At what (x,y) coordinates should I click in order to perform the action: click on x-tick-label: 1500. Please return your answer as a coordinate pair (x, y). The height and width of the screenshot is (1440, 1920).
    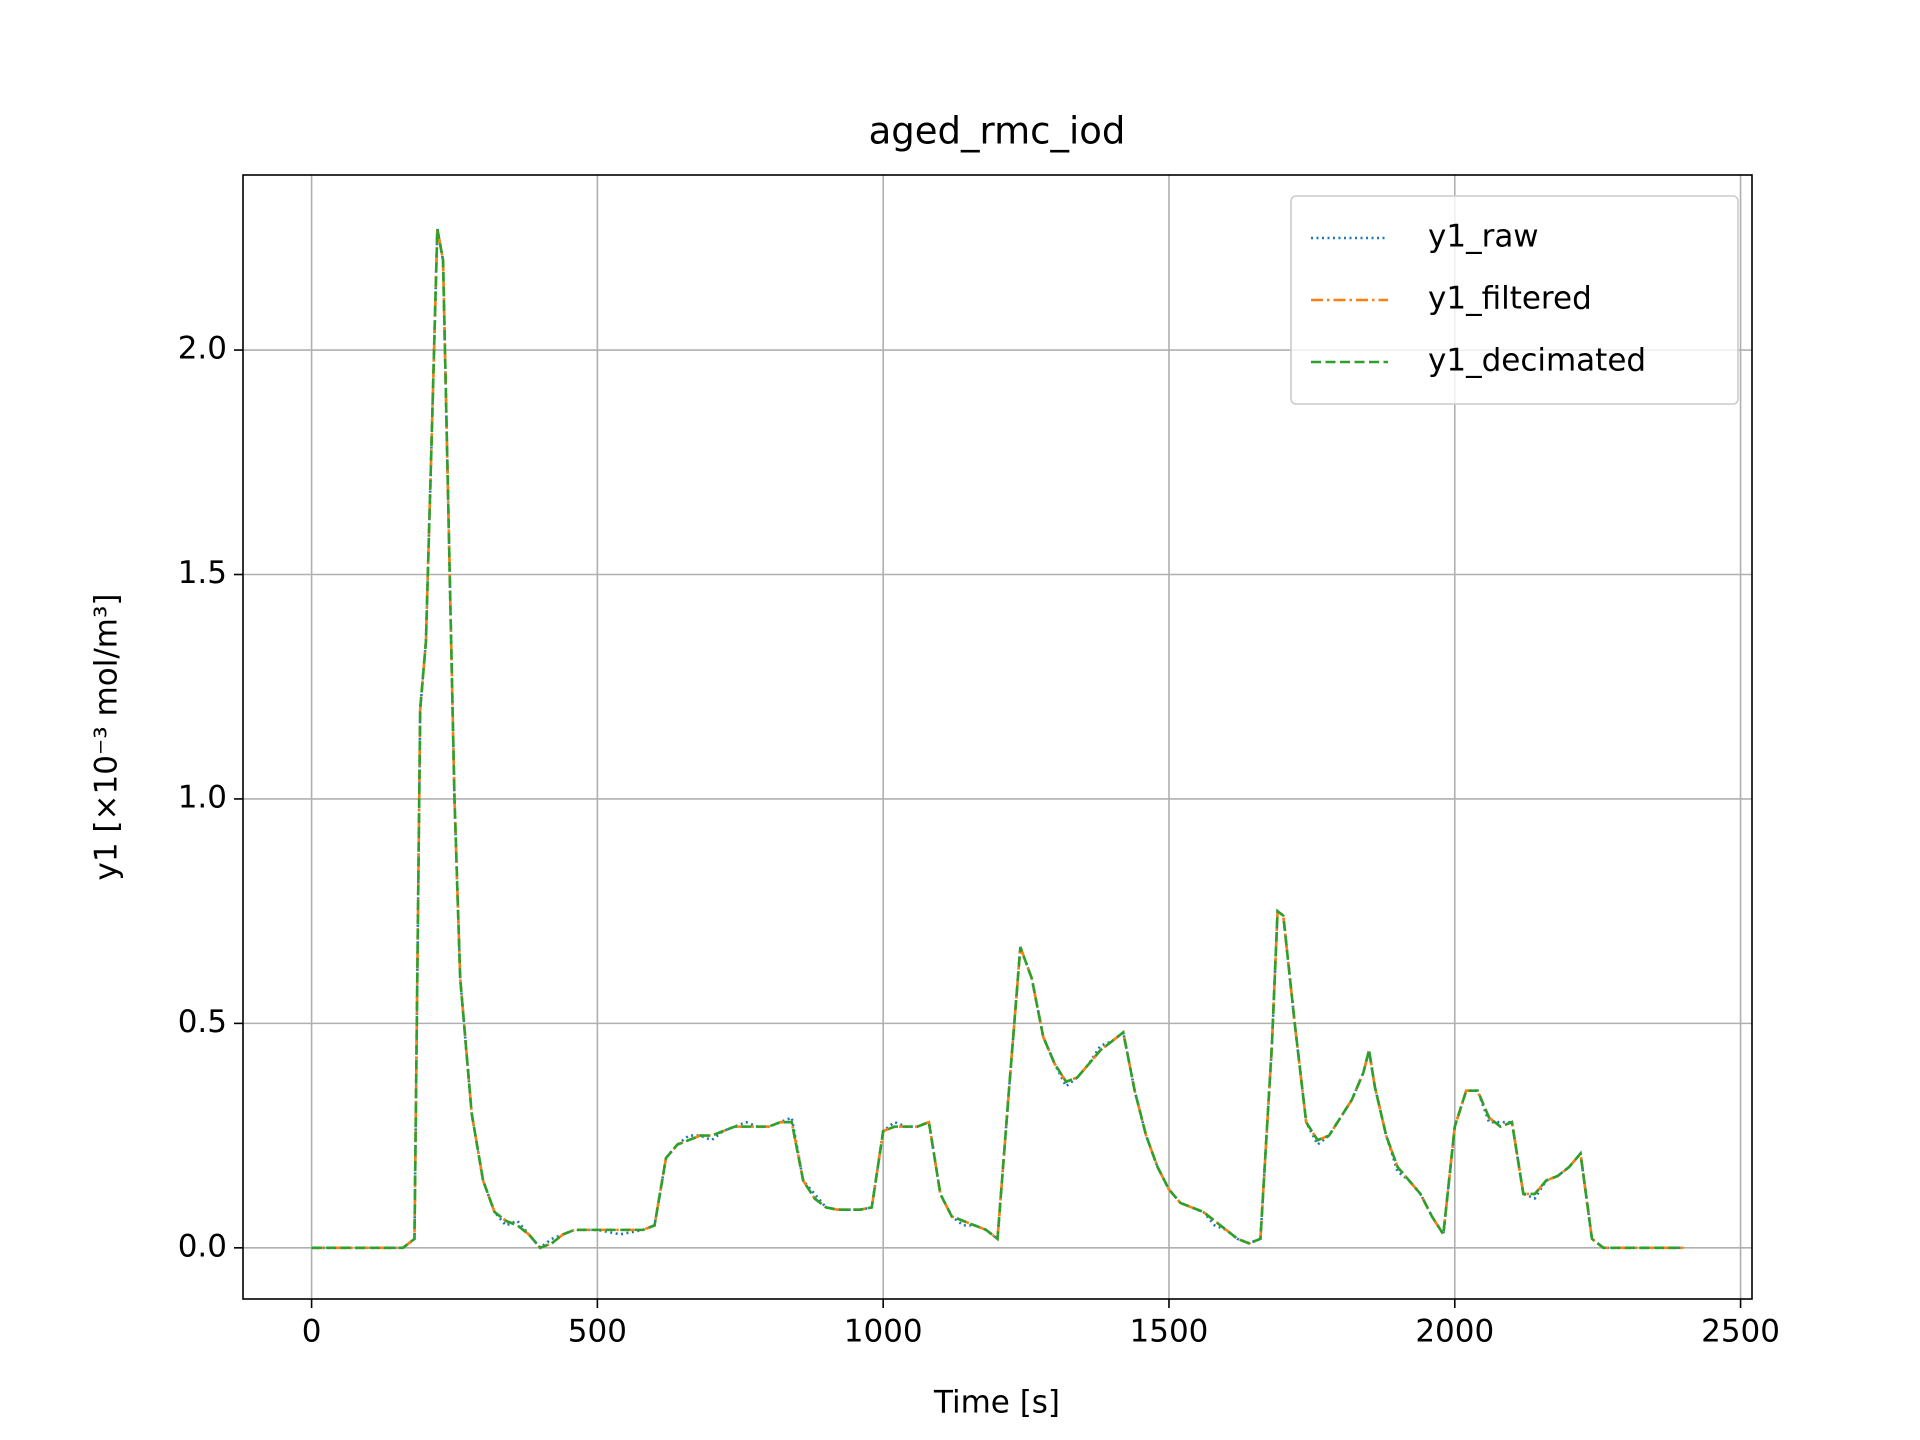
    Looking at the image, I should click on (1169, 1332).